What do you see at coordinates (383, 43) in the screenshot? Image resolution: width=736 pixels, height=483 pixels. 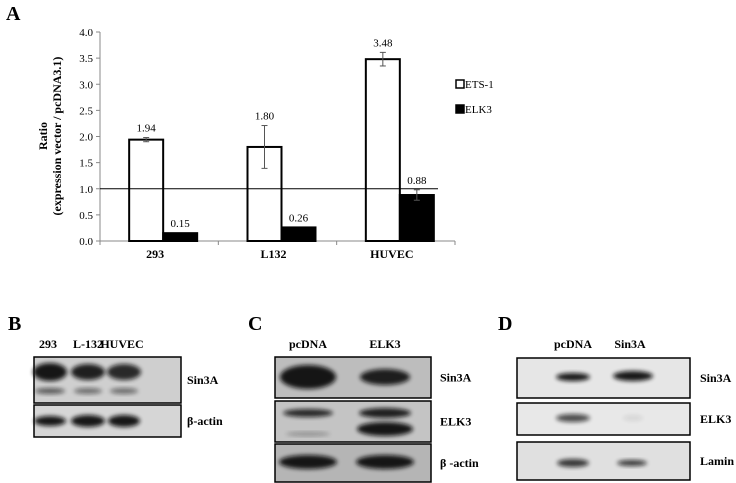 I see `data-label: 3.48` at bounding box center [383, 43].